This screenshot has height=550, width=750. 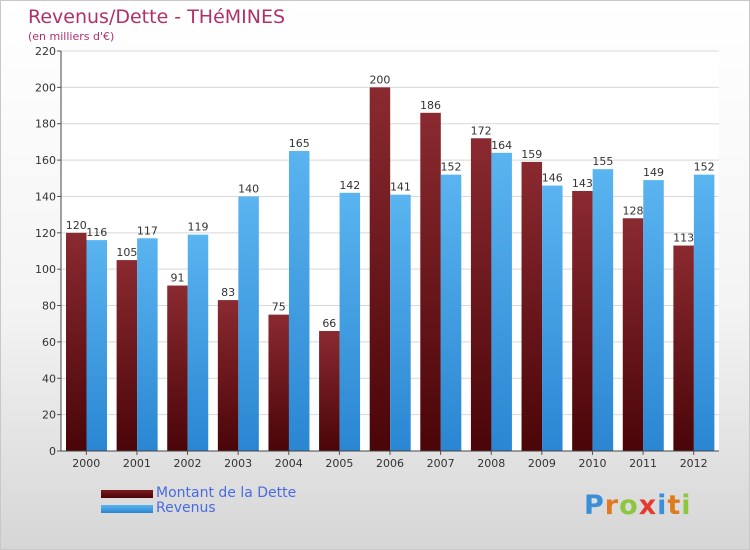 What do you see at coordinates (147, 230) in the screenshot?
I see `data-label-revenus: 117` at bounding box center [147, 230].